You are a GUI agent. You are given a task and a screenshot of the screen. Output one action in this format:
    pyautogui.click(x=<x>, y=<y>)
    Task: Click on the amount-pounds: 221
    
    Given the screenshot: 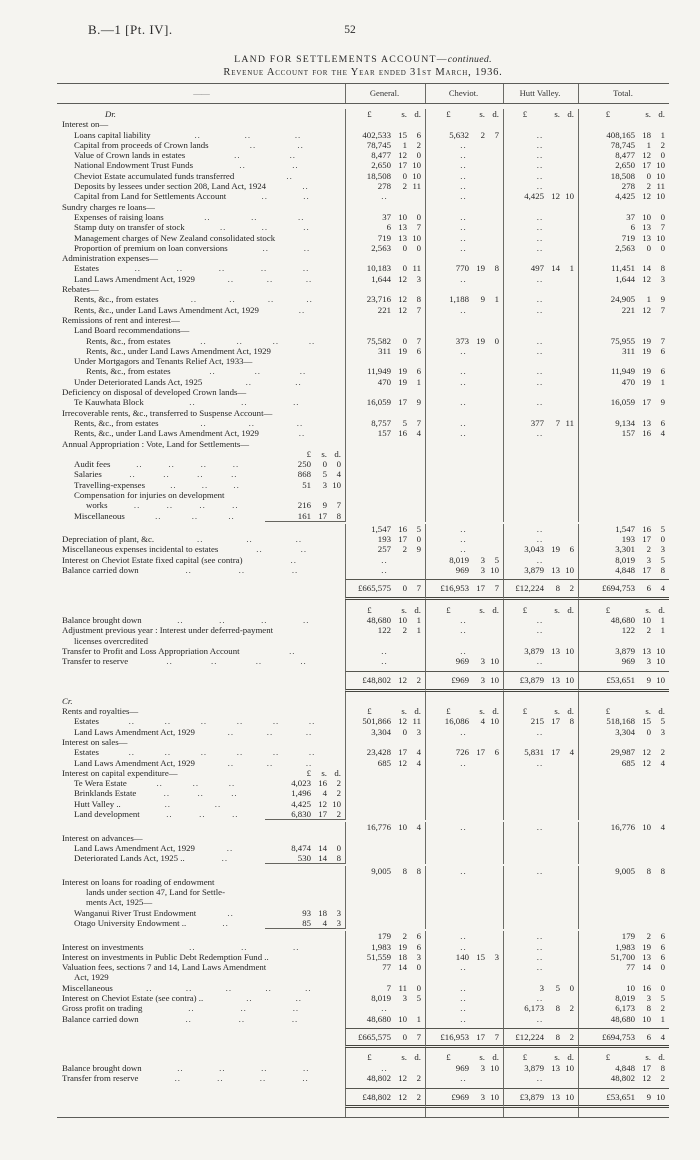 What is the action you would take?
    pyautogui.click(x=384, y=309)
    